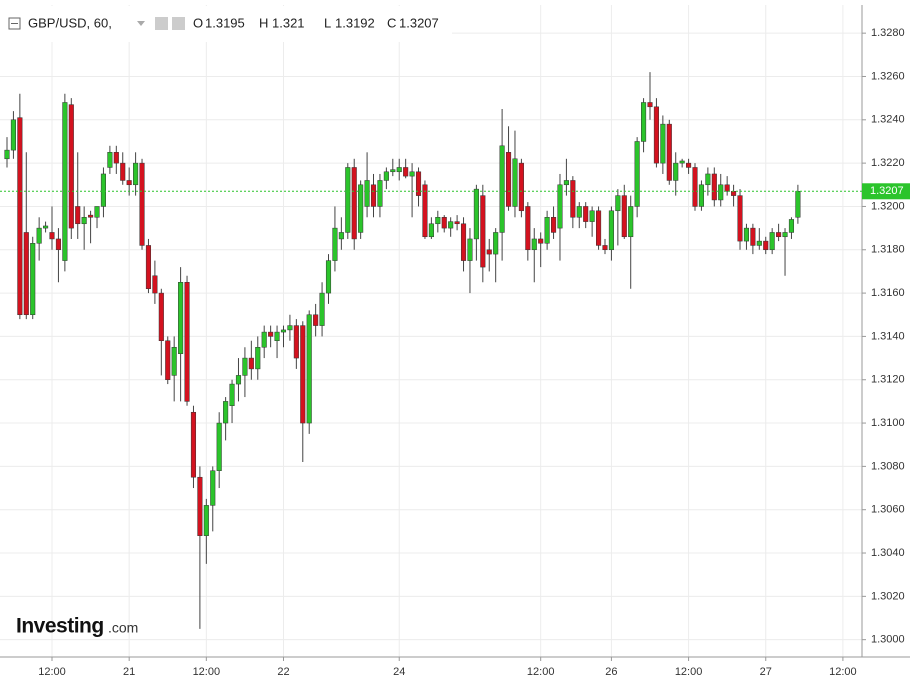  Describe the element at coordinates (141, 23) in the screenshot. I see `dropdown` at that location.